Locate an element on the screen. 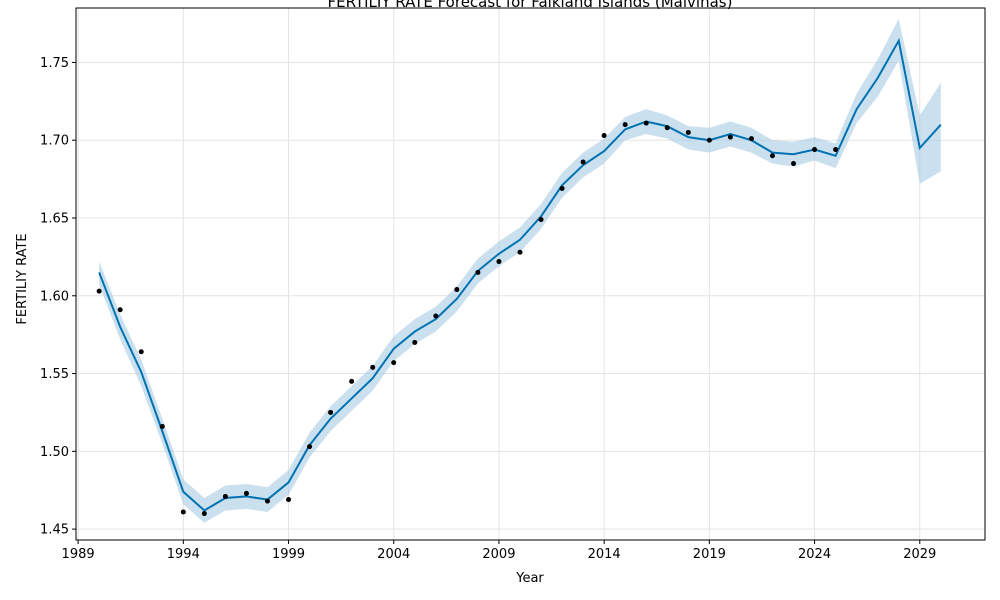 The height and width of the screenshot is (600, 1000). y-tick-label: 1.50 is located at coordinates (54, 452).